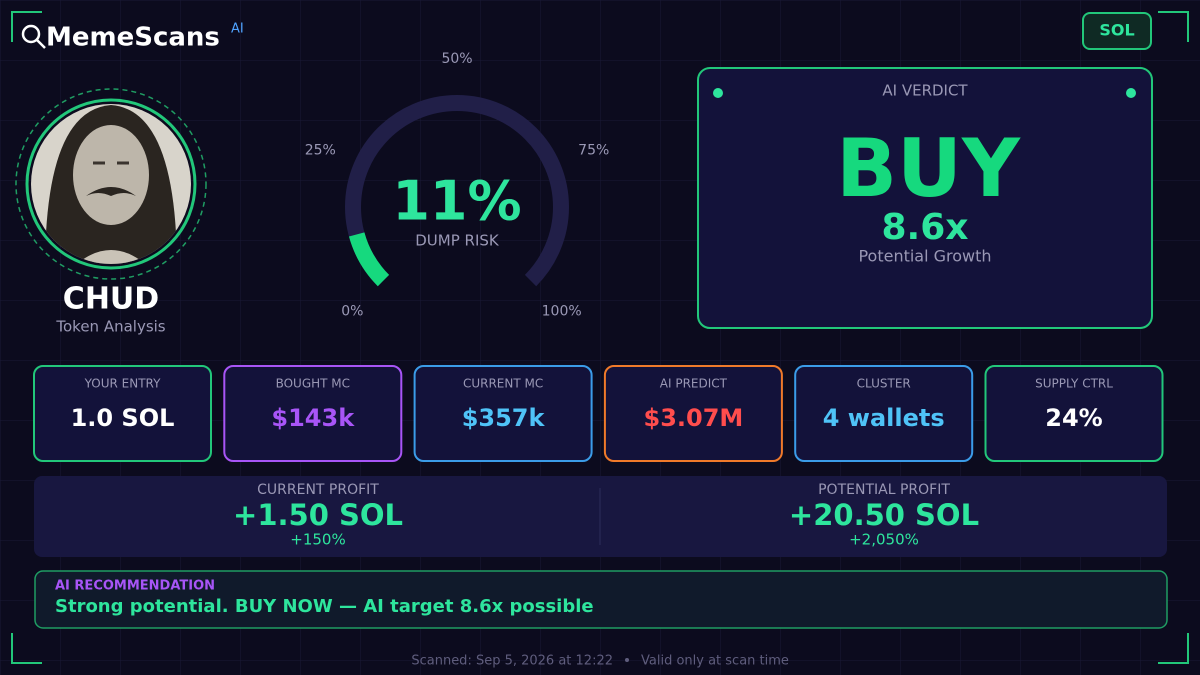  What do you see at coordinates (320, 150) in the screenshot?
I see `gauge-tick-label: 25%` at bounding box center [320, 150].